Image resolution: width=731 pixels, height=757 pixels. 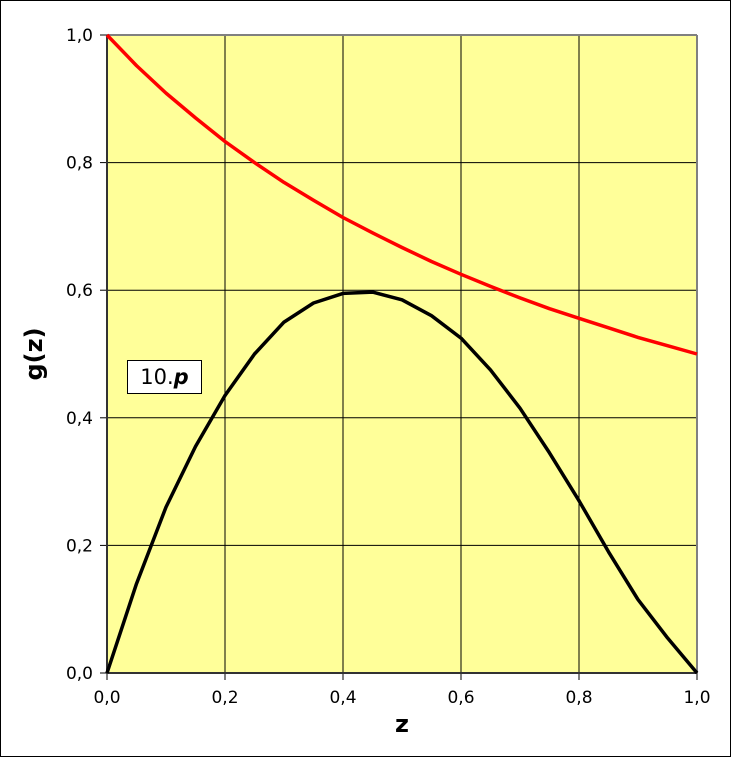 I want to click on y-tick-label: 0,8, so click(x=79, y=164).